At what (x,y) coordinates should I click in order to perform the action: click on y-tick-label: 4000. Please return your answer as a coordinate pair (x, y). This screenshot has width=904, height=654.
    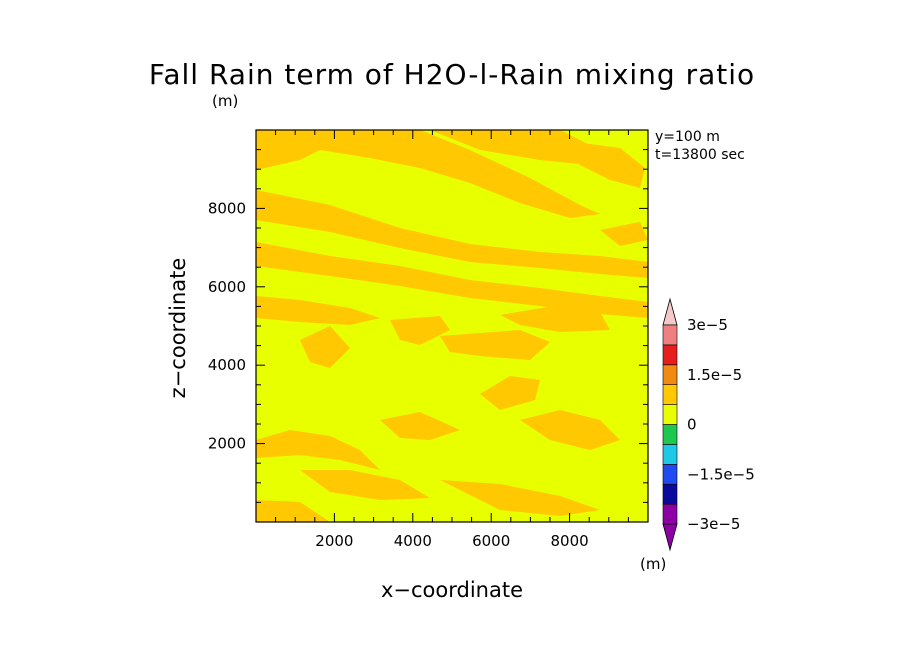
    Looking at the image, I should click on (227, 365).